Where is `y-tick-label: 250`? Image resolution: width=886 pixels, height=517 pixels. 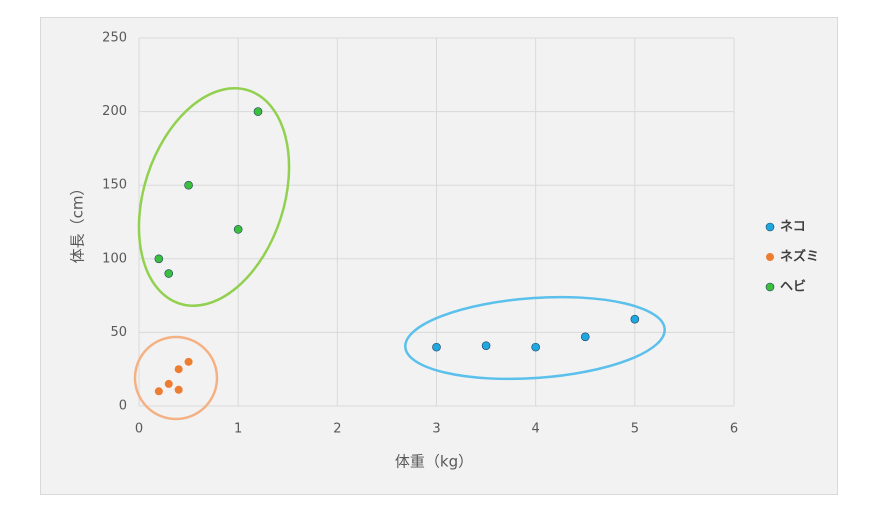
y-tick-label: 250 is located at coordinates (114, 38).